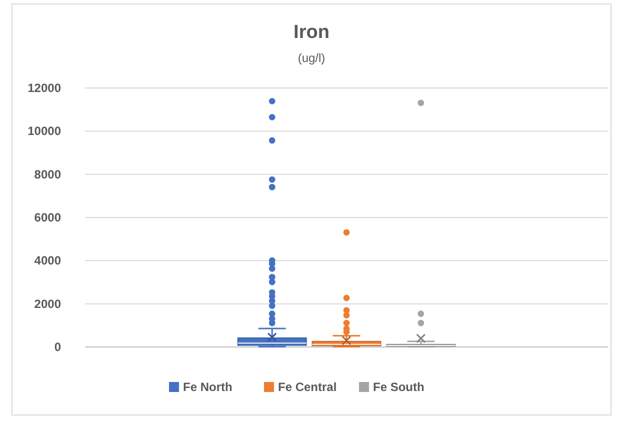 This screenshot has height=425, width=623. Describe the element at coordinates (45, 131) in the screenshot. I see `y-tick-label: 10000` at that location.